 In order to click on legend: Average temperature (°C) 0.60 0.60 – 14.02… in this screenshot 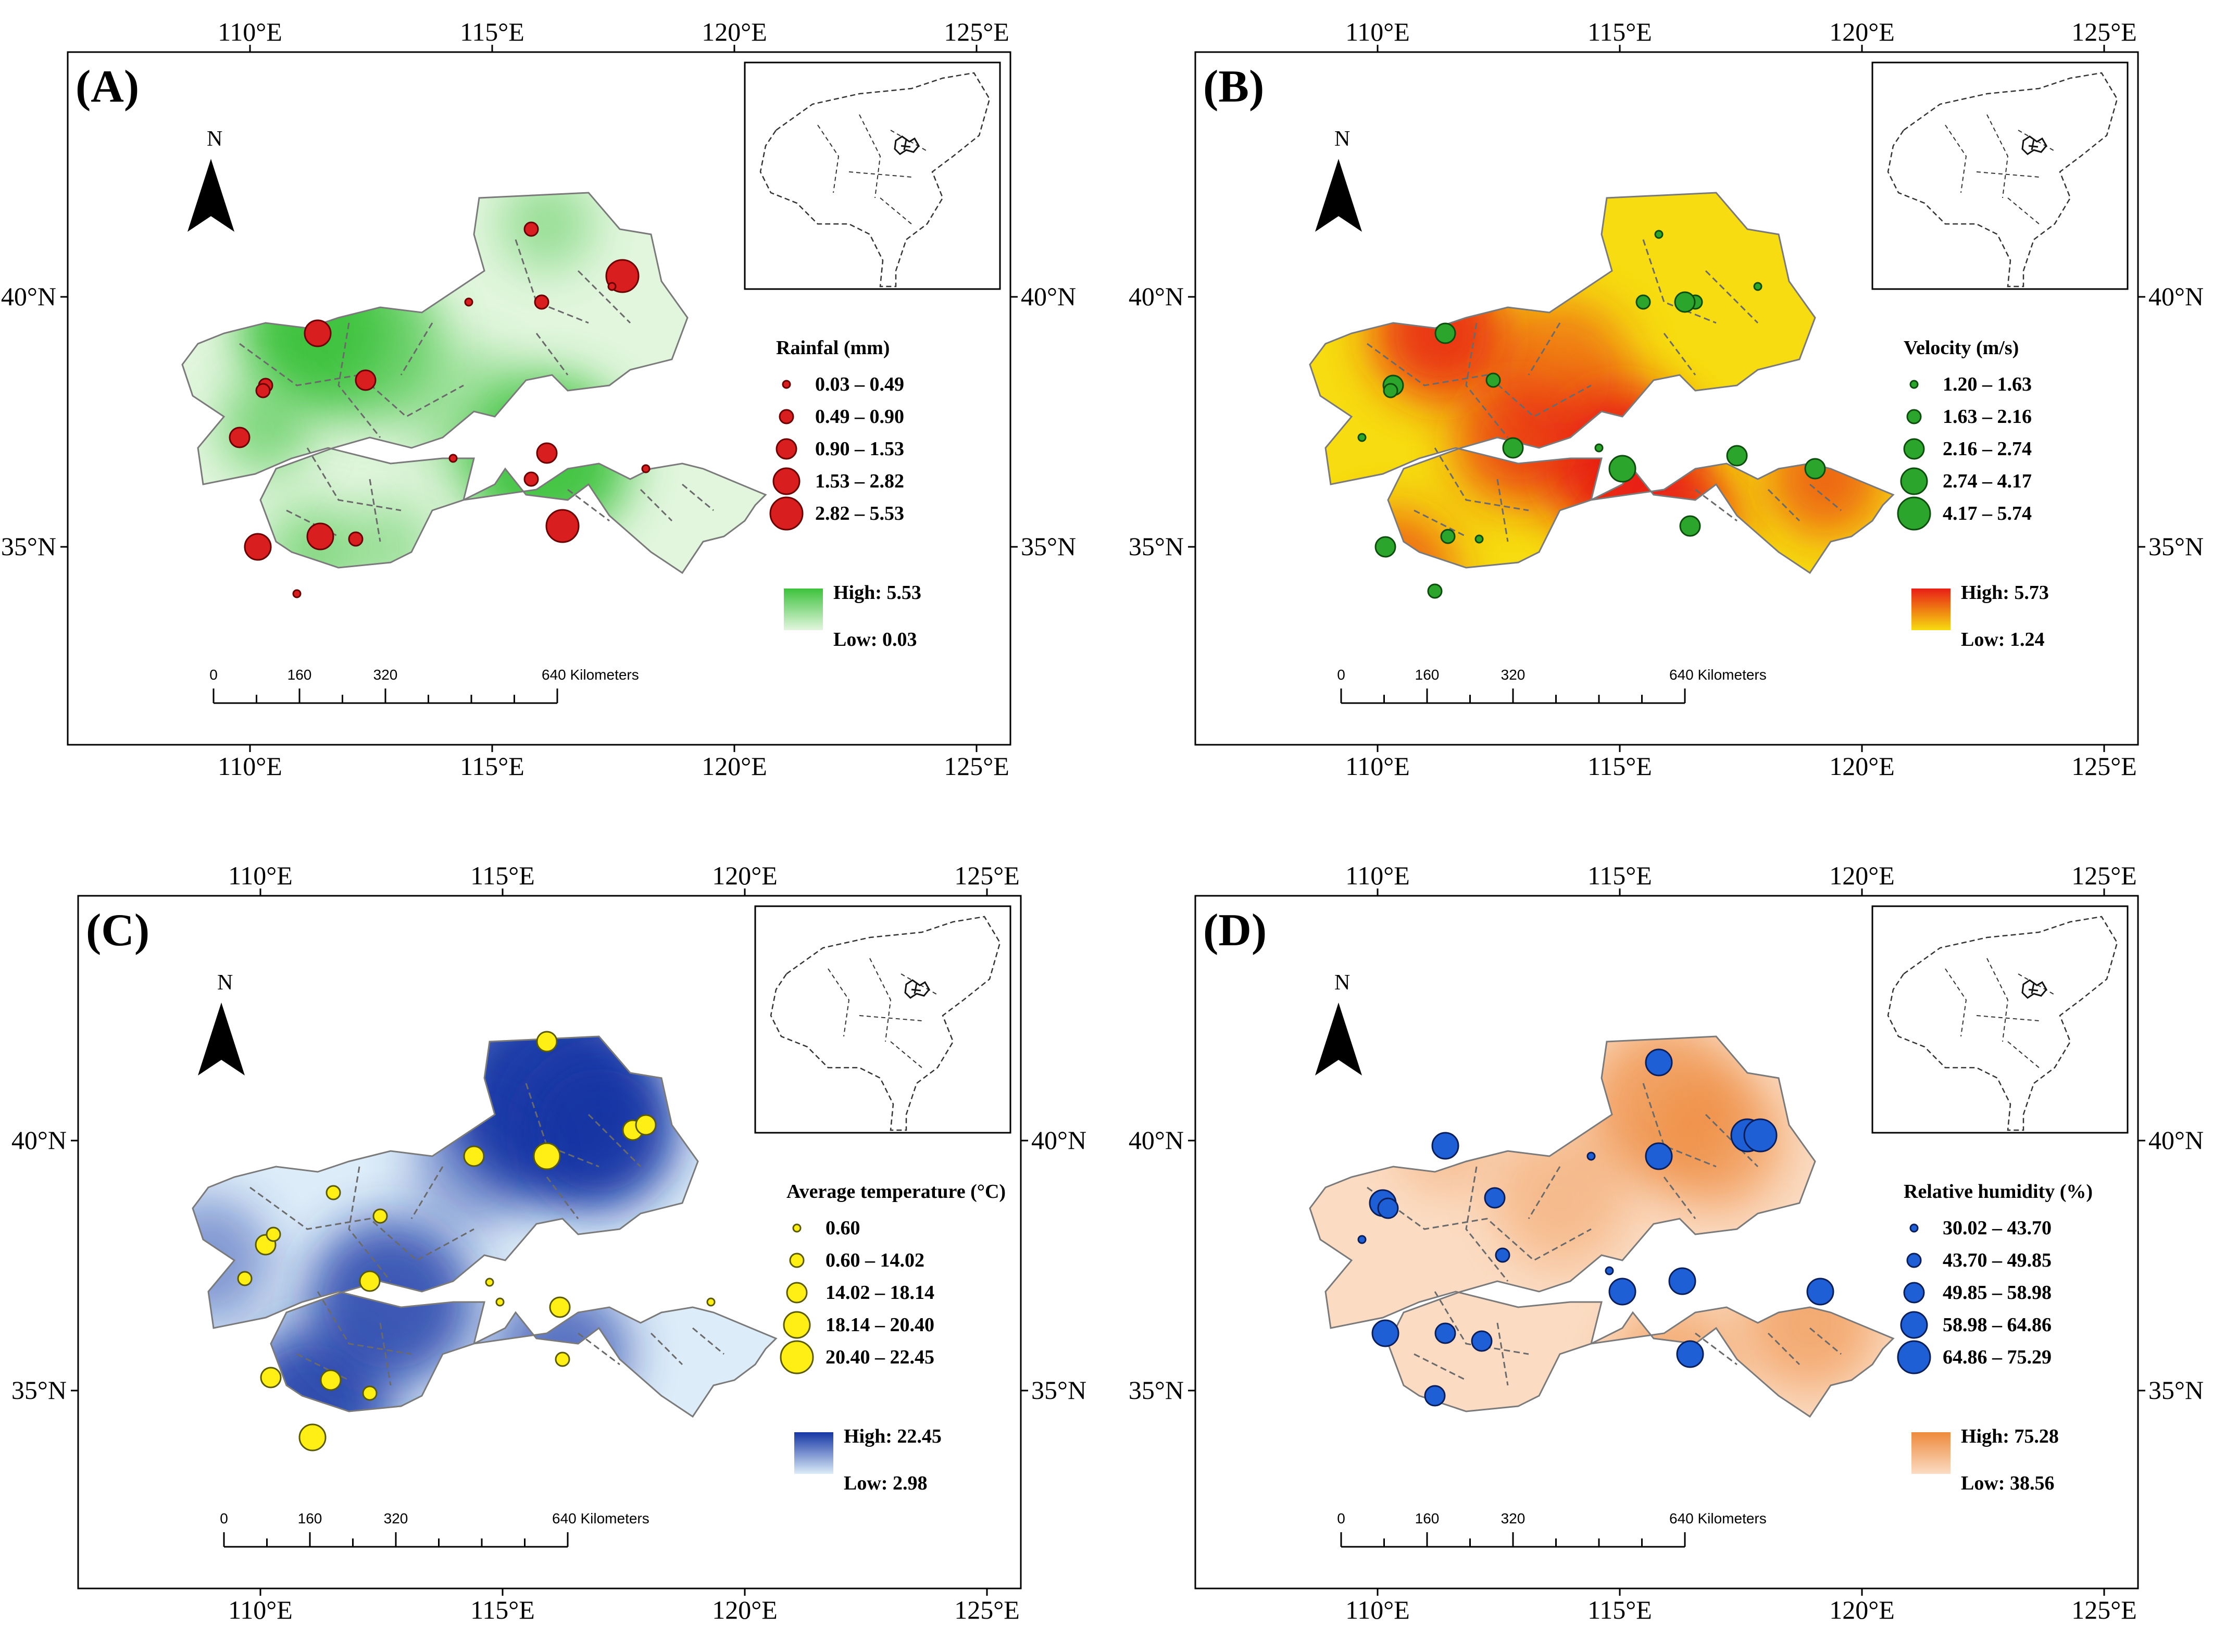, I will do `click(893, 1337)`.